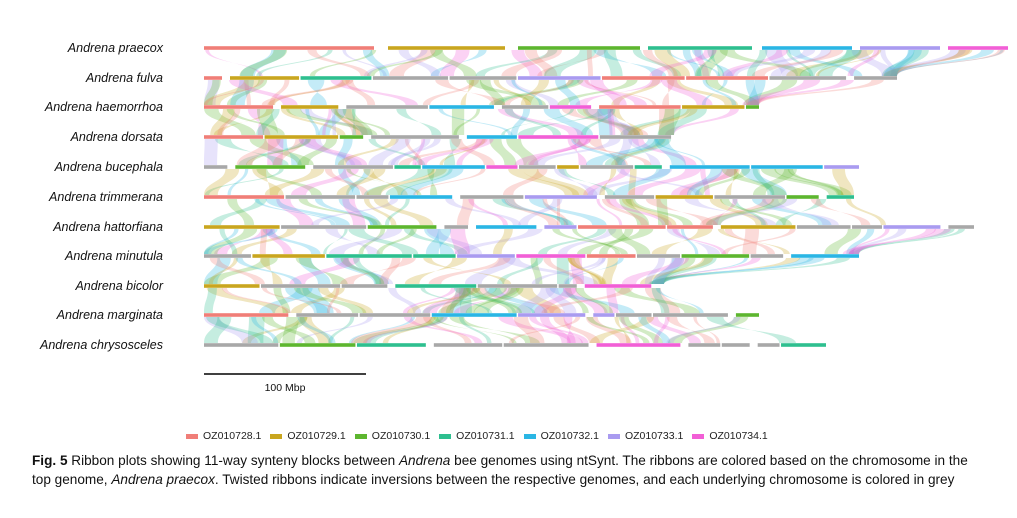 Image resolution: width=1017 pixels, height=518 pixels. I want to click on species-label: Andrena praecox, so click(115, 48).